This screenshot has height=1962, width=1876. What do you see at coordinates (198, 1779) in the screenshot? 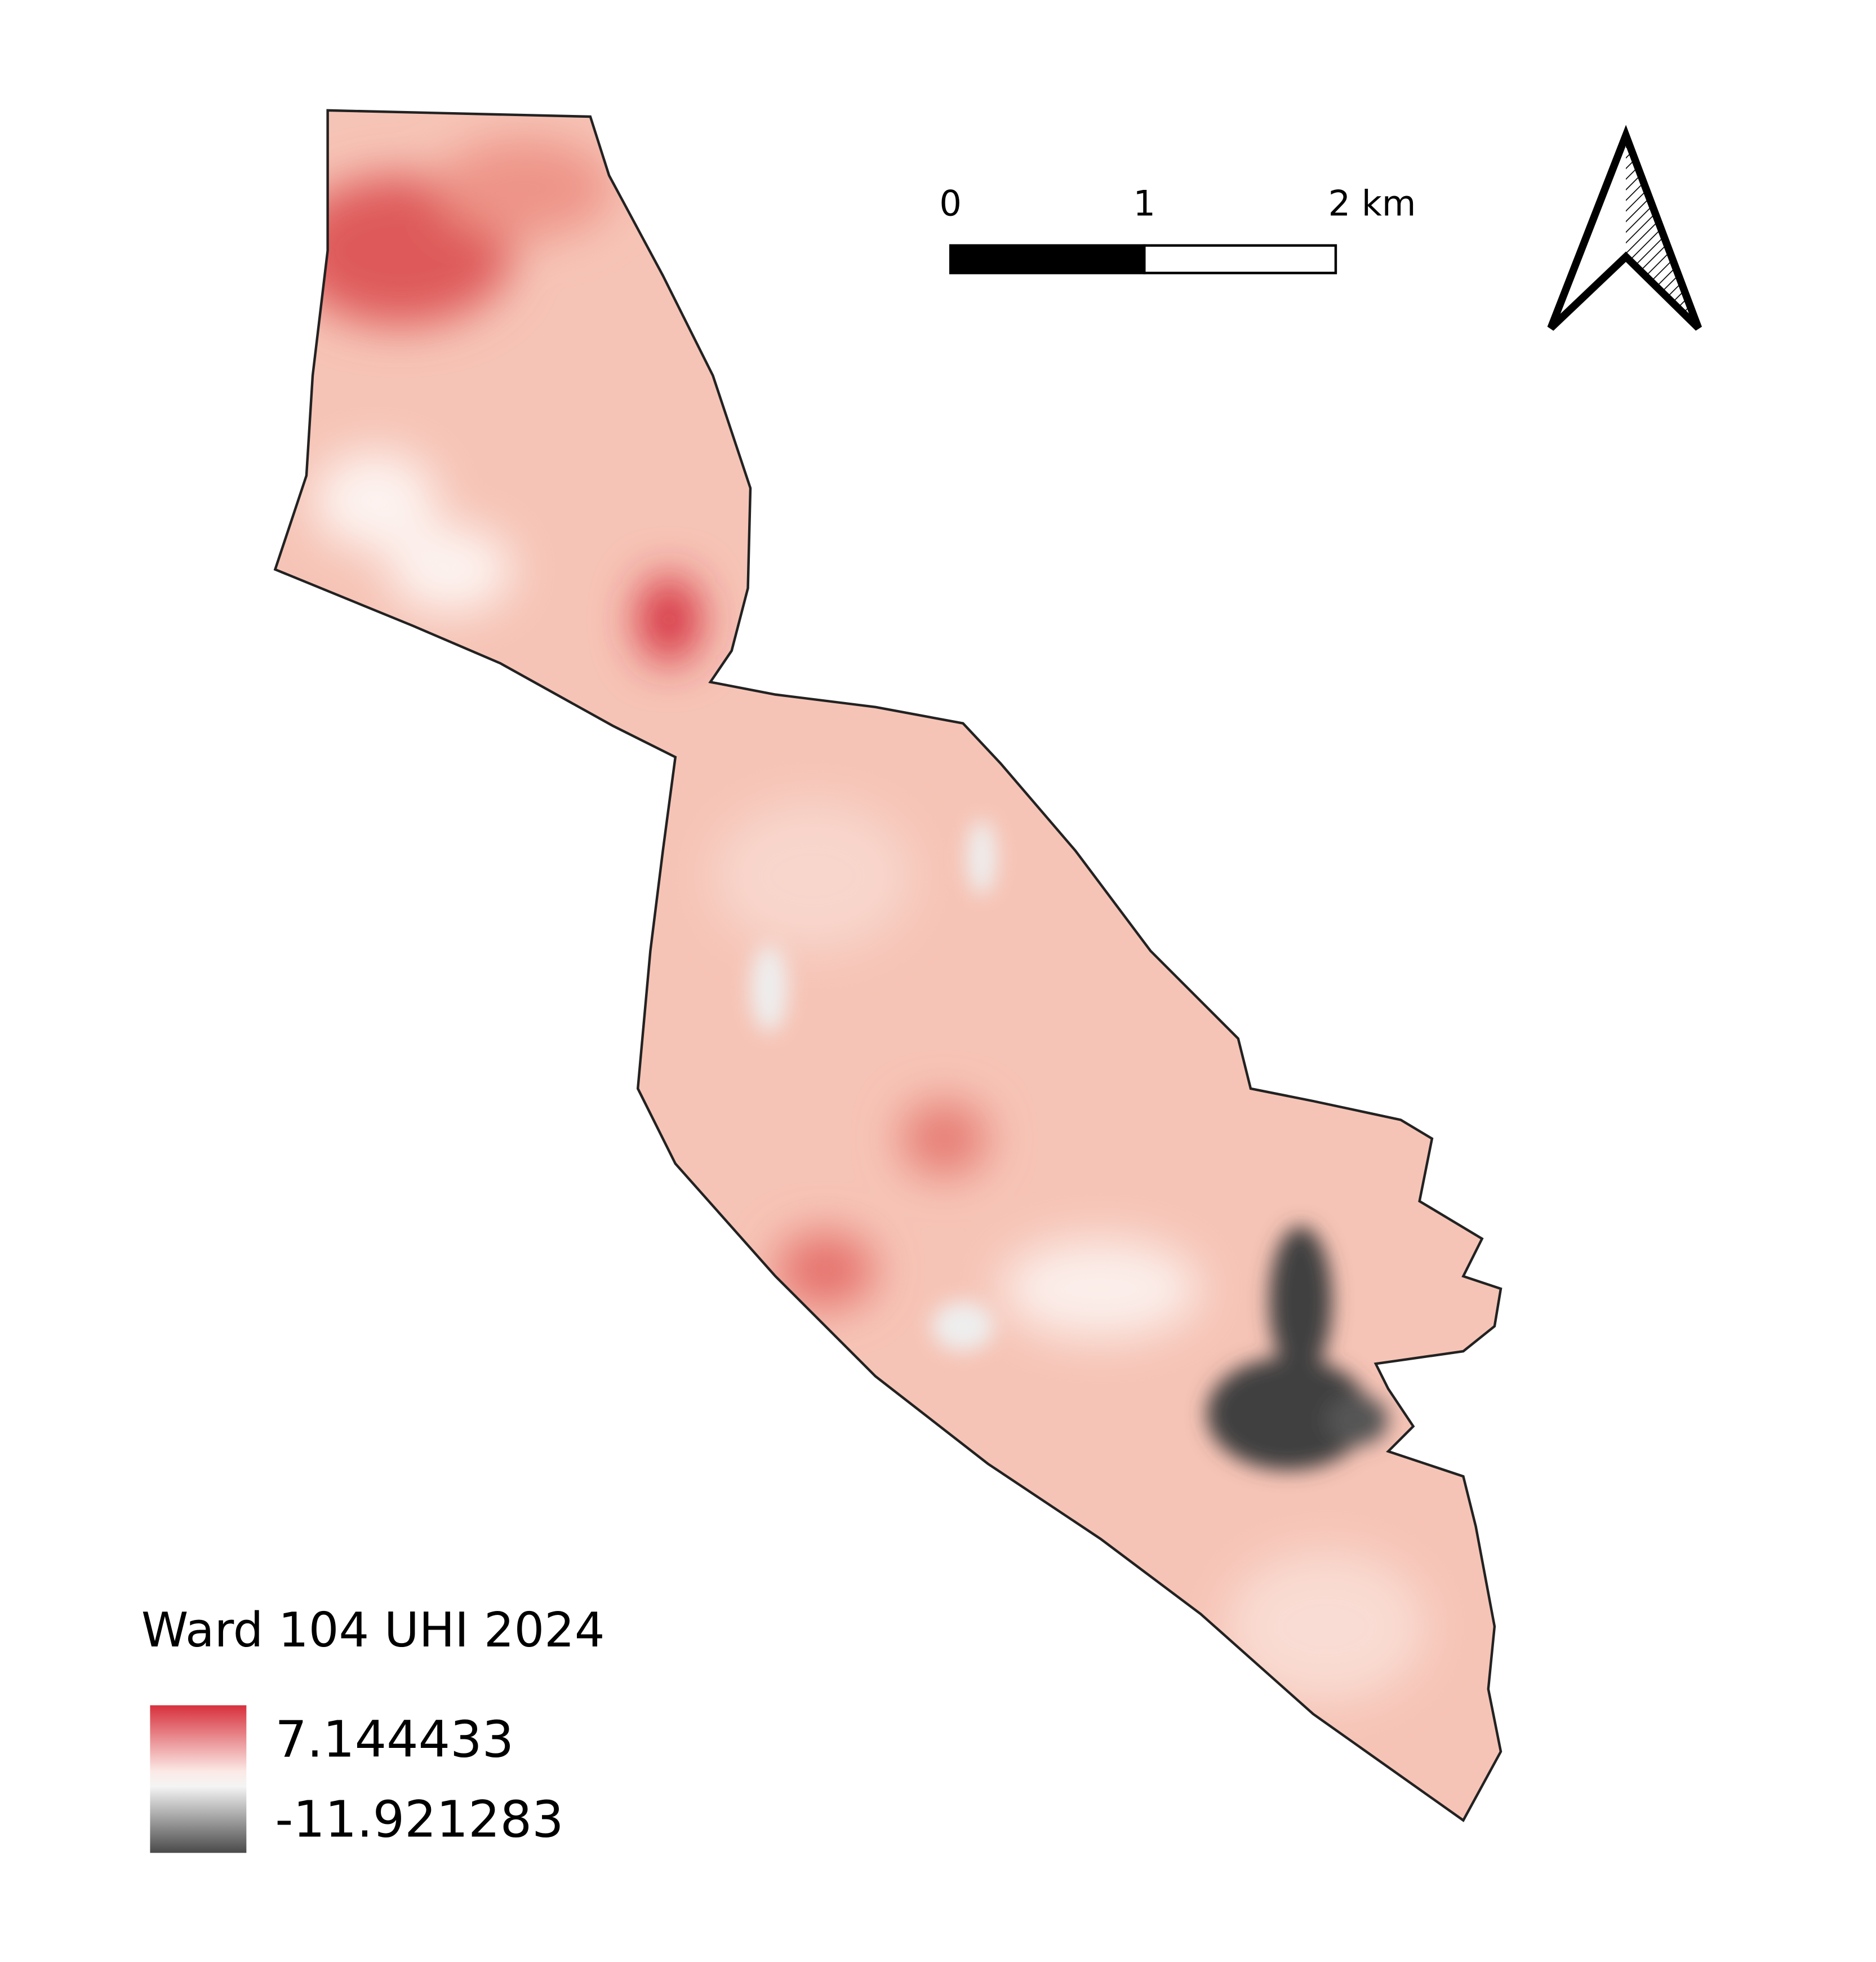
I see `legend-ramp` at bounding box center [198, 1779].